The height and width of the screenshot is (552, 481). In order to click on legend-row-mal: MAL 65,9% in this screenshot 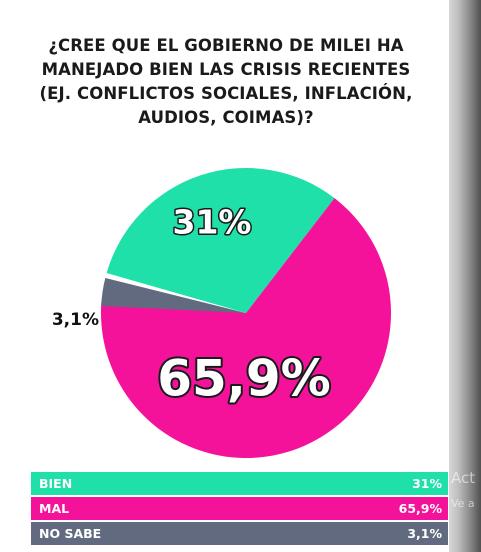, I will do `click(239, 508)`.